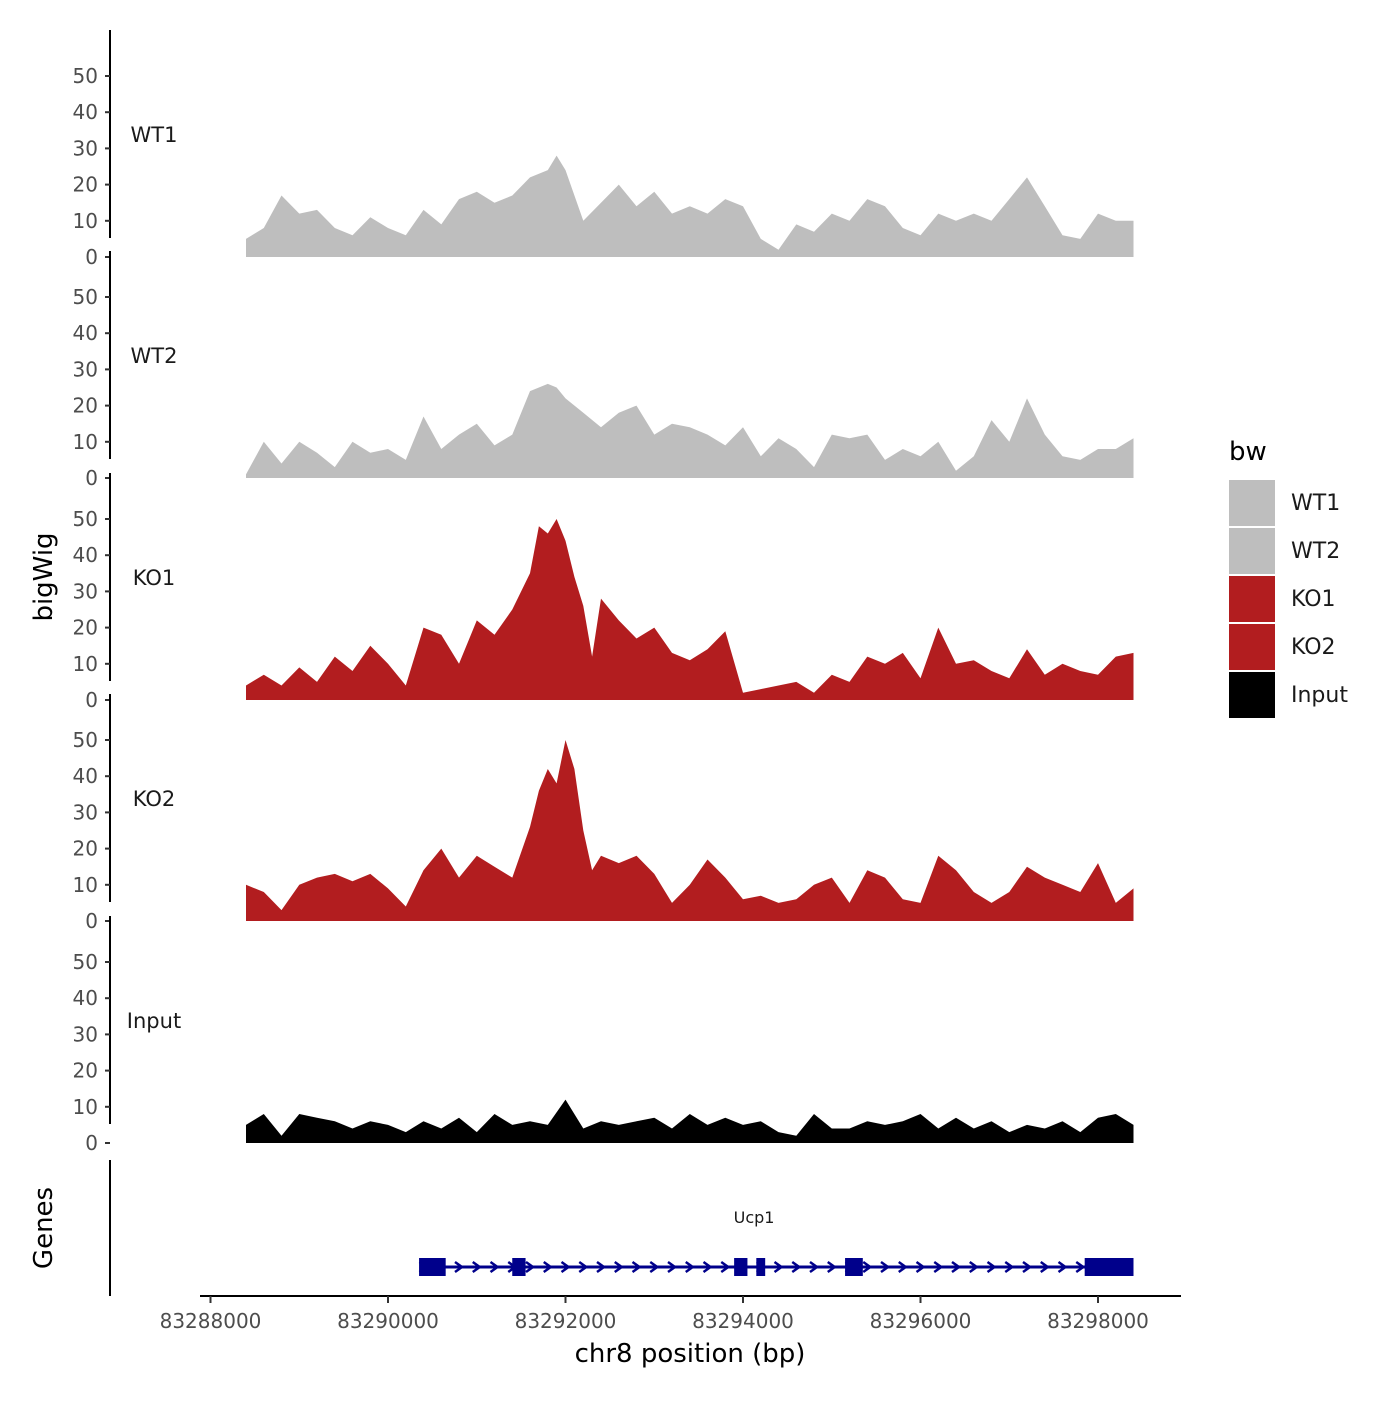  I want to click on gene-label: Ucp1, so click(754, 1217).